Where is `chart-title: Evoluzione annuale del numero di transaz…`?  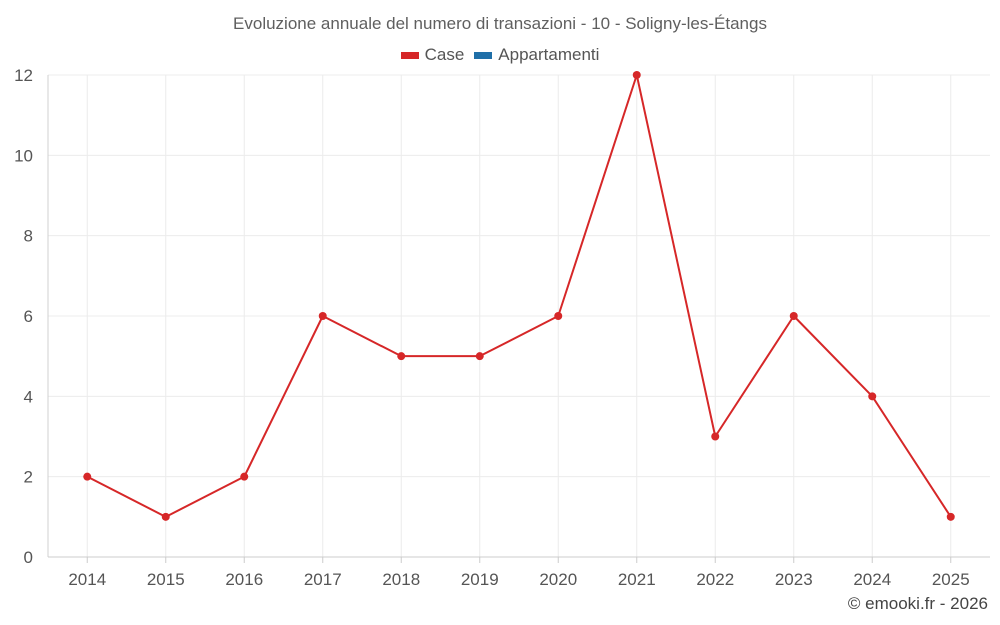
chart-title: Evoluzione annuale del numero di transaz… is located at coordinates (500, 23).